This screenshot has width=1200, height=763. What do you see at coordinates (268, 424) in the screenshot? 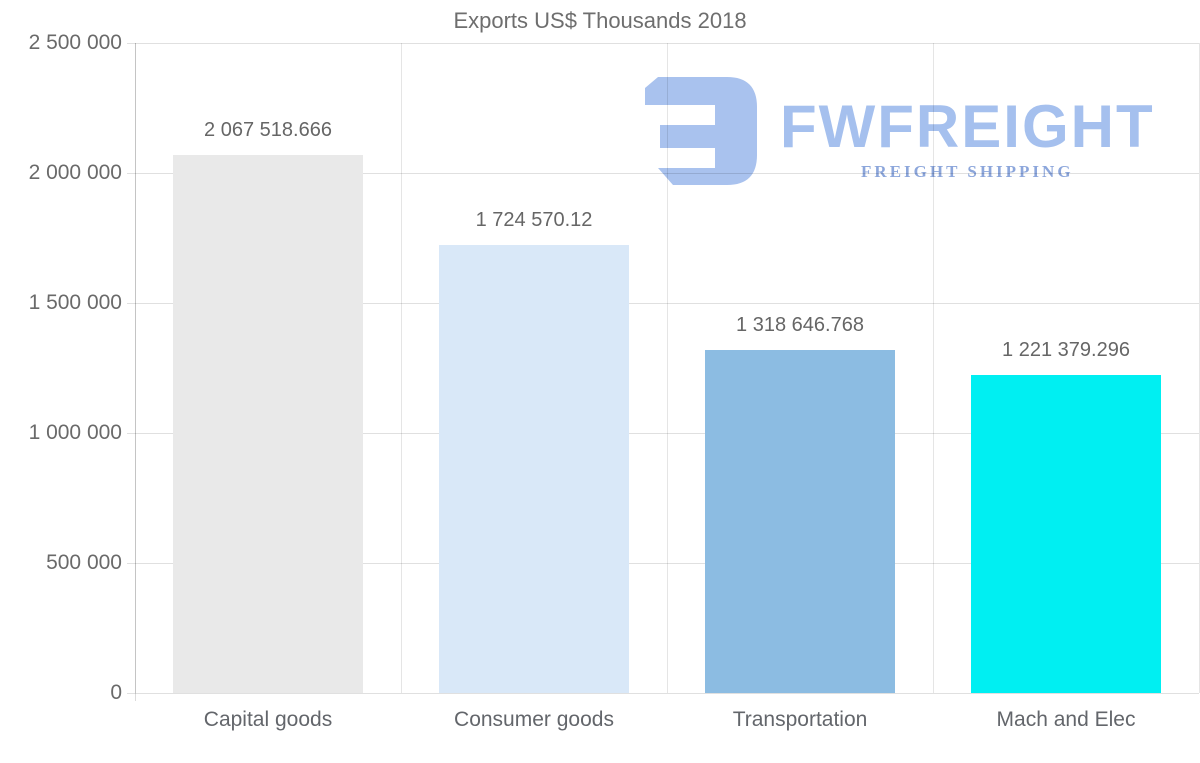
I see `bar-capital-goods` at bounding box center [268, 424].